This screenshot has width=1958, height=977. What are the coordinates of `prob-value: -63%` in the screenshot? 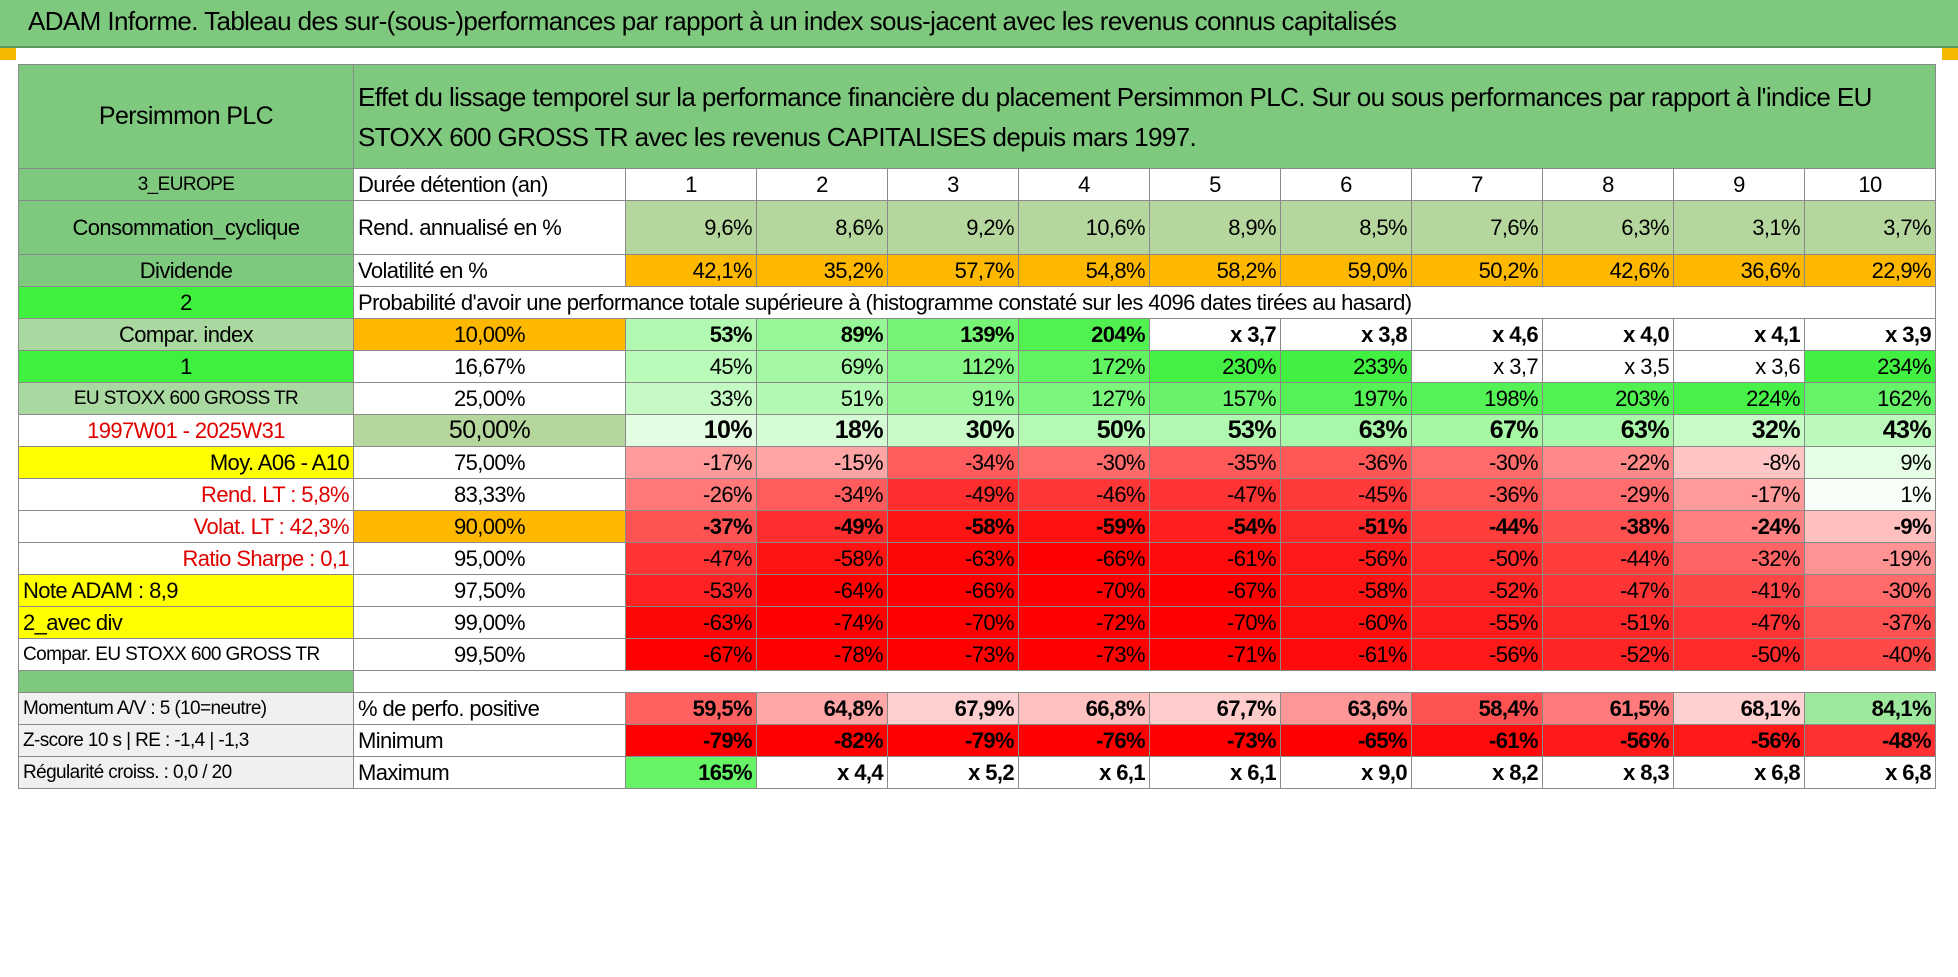 It's located at (691, 622).